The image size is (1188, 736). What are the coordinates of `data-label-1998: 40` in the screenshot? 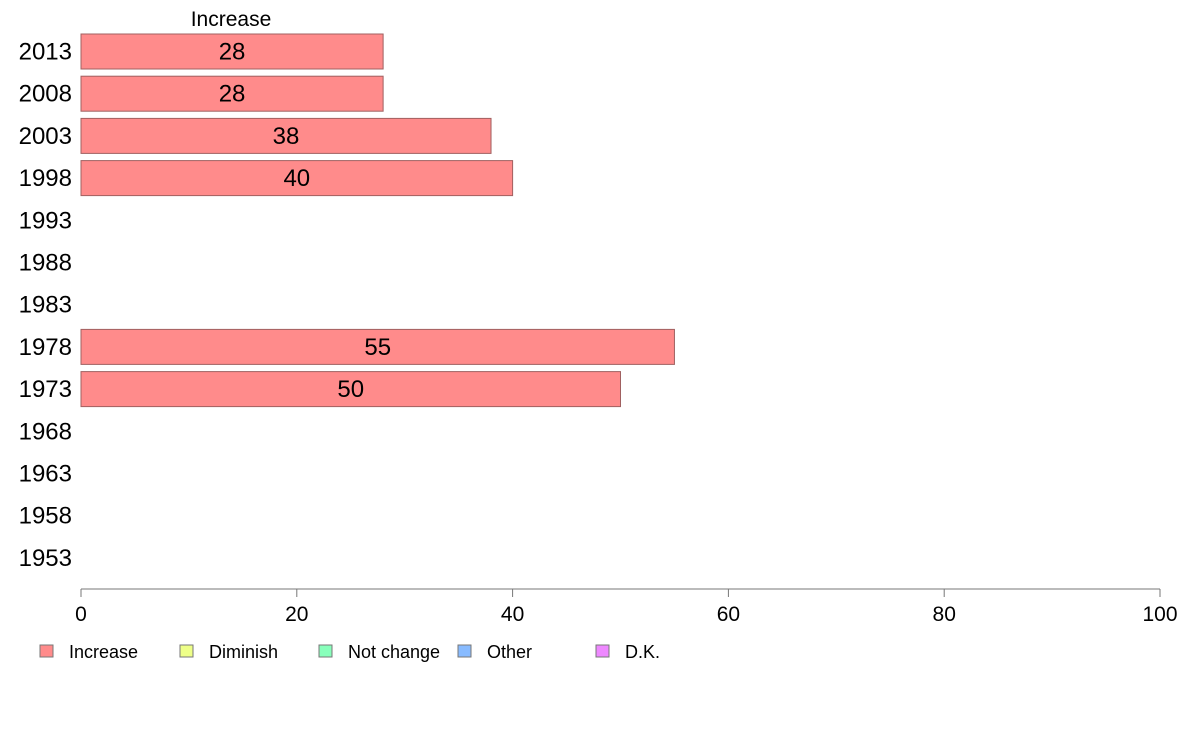 It's located at (296, 178).